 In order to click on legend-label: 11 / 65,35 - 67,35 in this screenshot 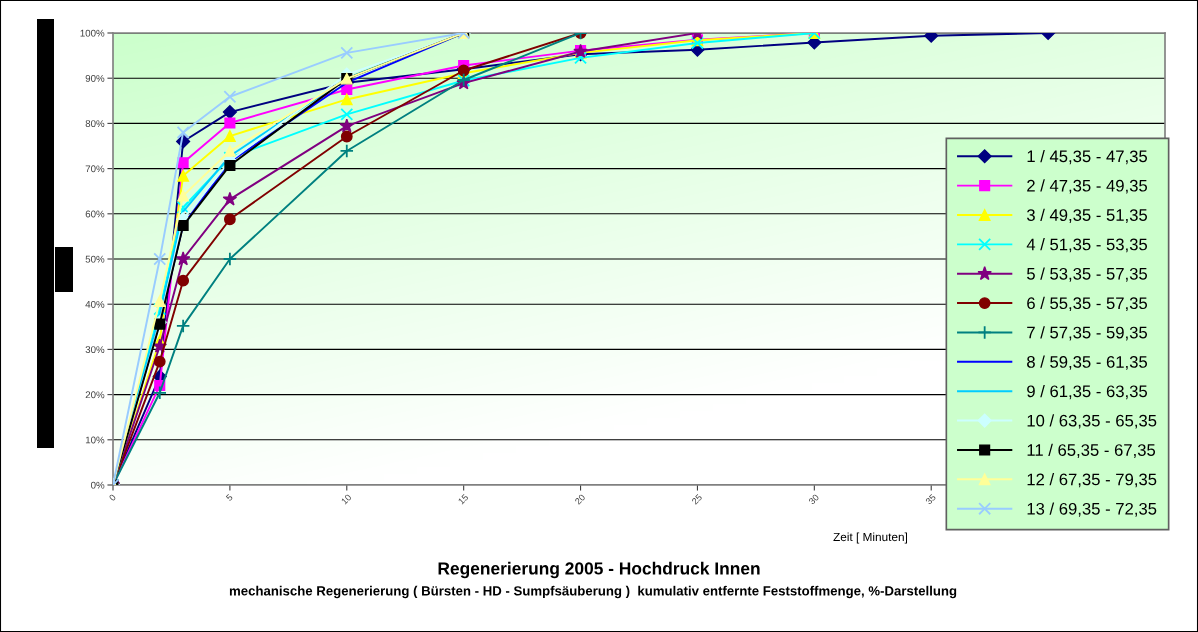, I will do `click(1091, 450)`.